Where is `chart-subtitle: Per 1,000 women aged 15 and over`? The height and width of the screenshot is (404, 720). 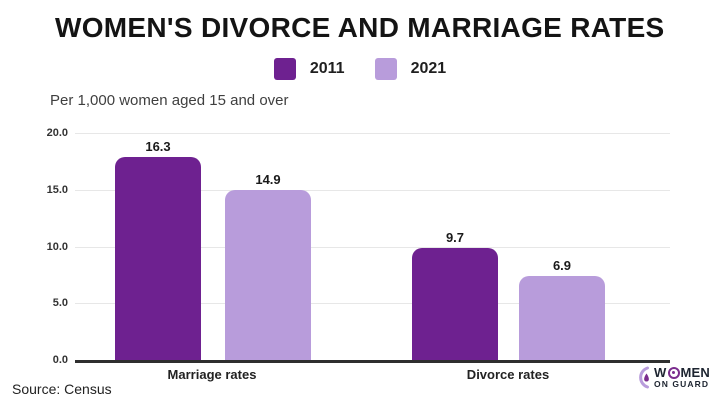 chart-subtitle: Per 1,000 women aged 15 and over is located at coordinates (169, 100).